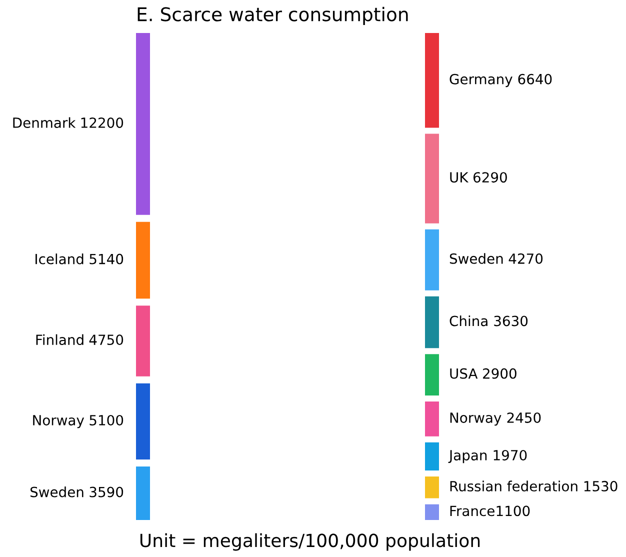 This screenshot has width=626, height=557. What do you see at coordinates (467, 457) in the screenshot?
I see `category-label: Japan` at bounding box center [467, 457].